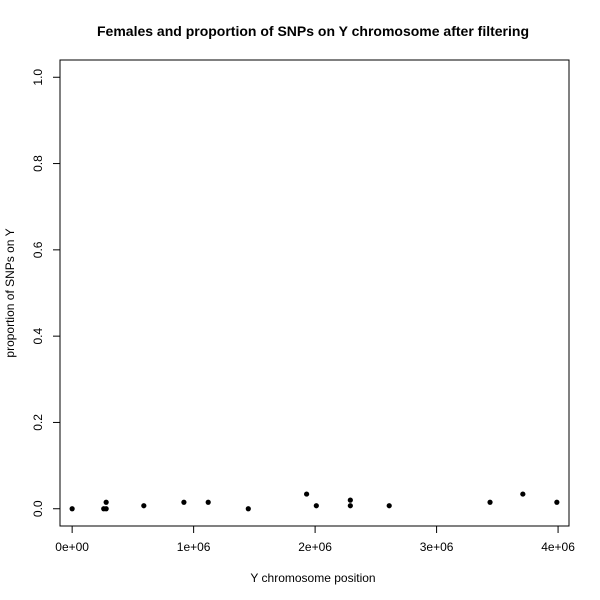 This screenshot has width=600, height=600. I want to click on y-tick-label: 0.8, so click(38, 163).